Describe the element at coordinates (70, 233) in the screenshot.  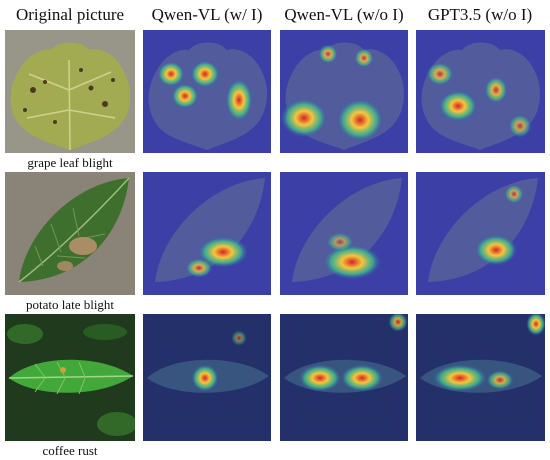
I see `potato-leaf-original-photo` at that location.